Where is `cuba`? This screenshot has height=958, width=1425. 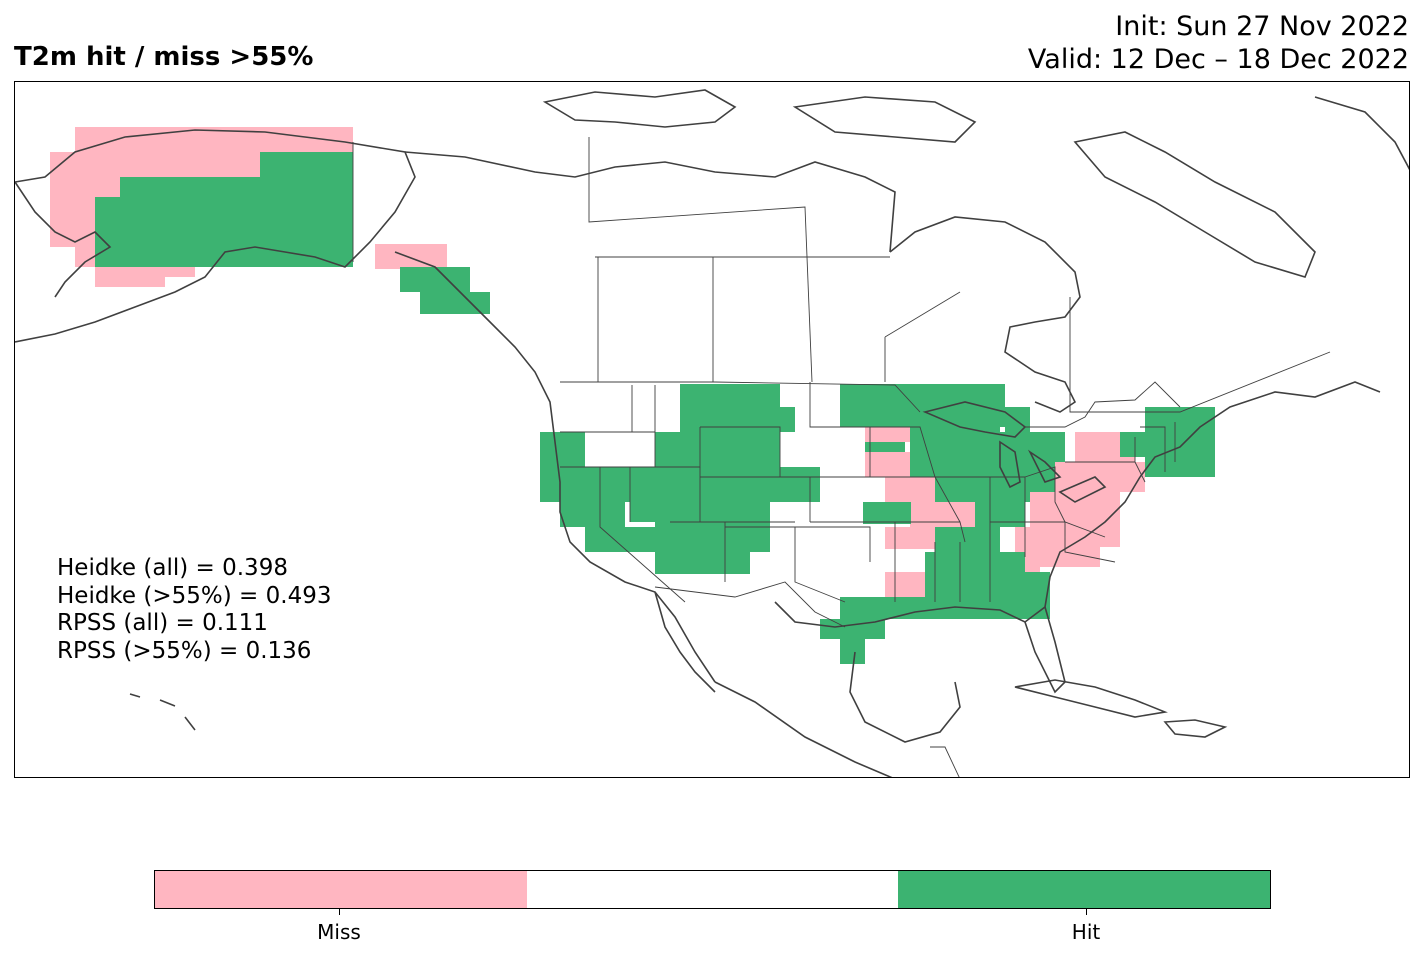 cuba is located at coordinates (1091, 698).